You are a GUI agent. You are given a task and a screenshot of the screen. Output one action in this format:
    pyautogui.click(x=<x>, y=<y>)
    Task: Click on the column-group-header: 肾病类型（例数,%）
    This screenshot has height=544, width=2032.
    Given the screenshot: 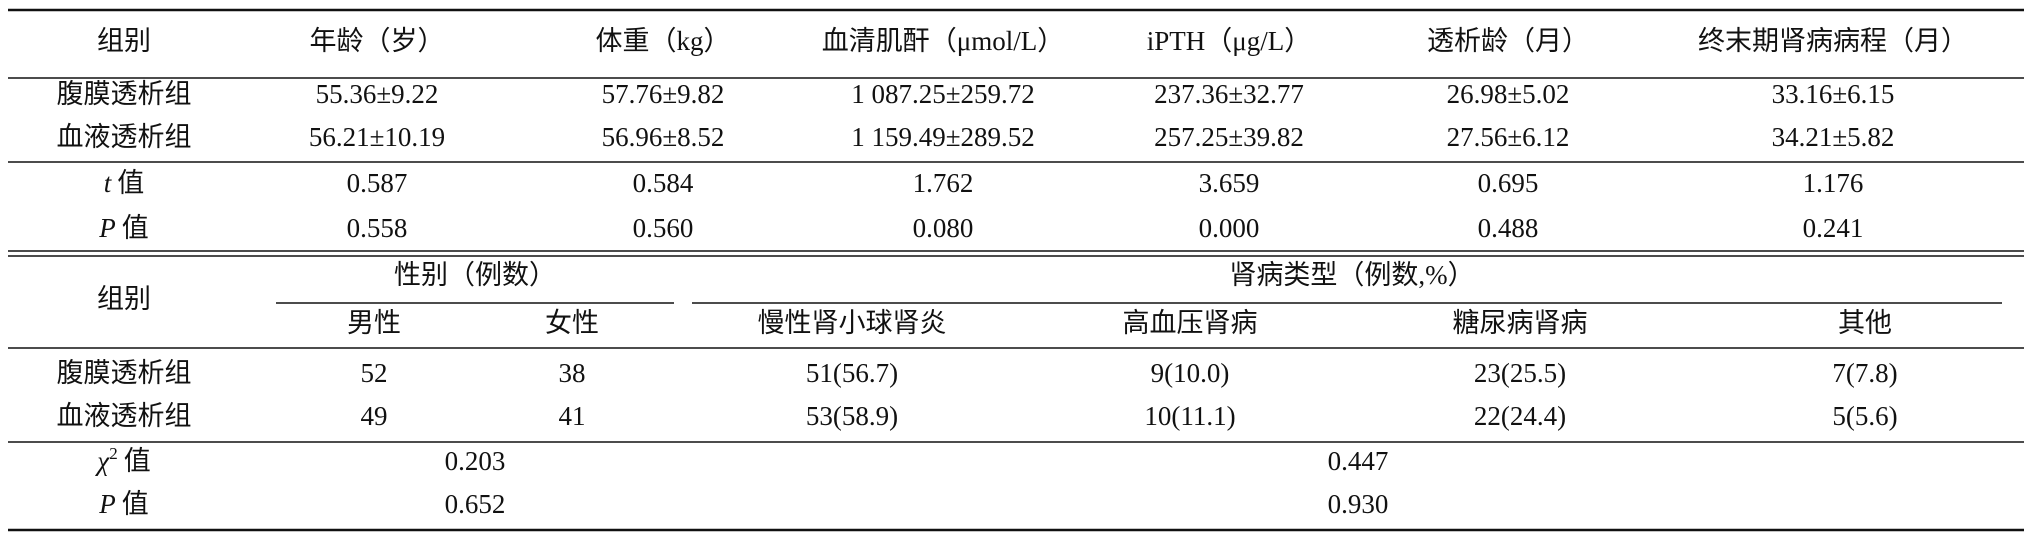 What is the action you would take?
    pyautogui.click(x=1351, y=275)
    